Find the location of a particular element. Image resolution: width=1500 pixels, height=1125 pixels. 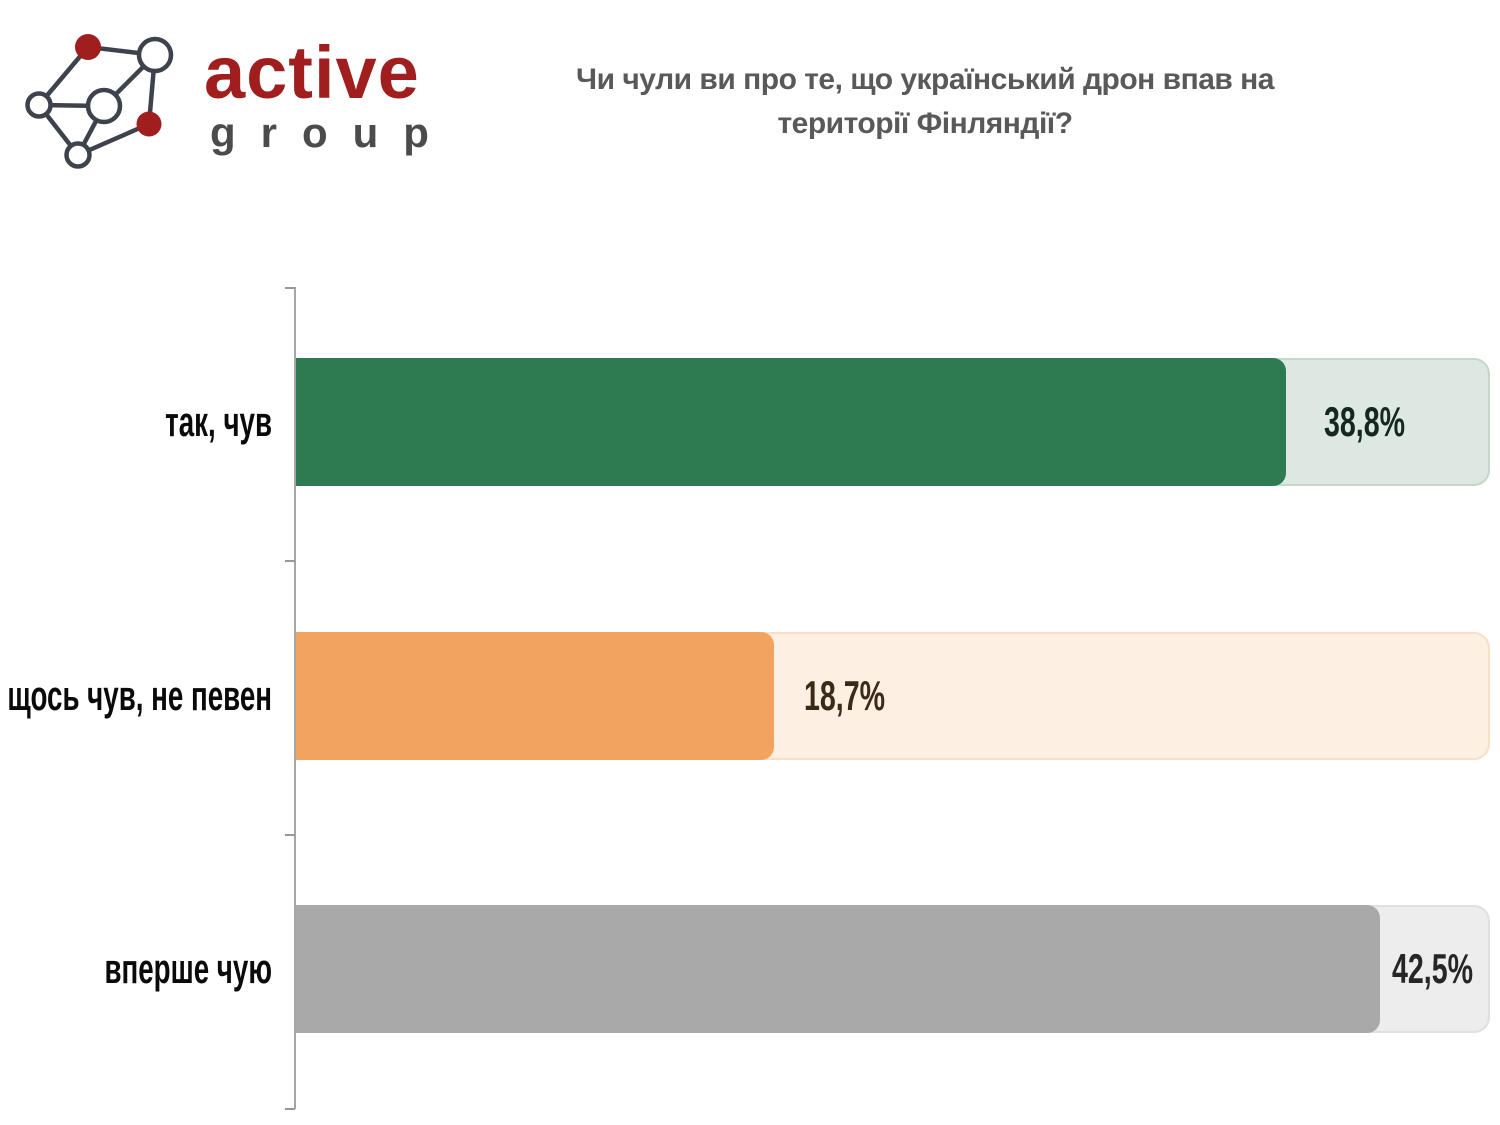

bar-track: 18,7% is located at coordinates (893, 696).